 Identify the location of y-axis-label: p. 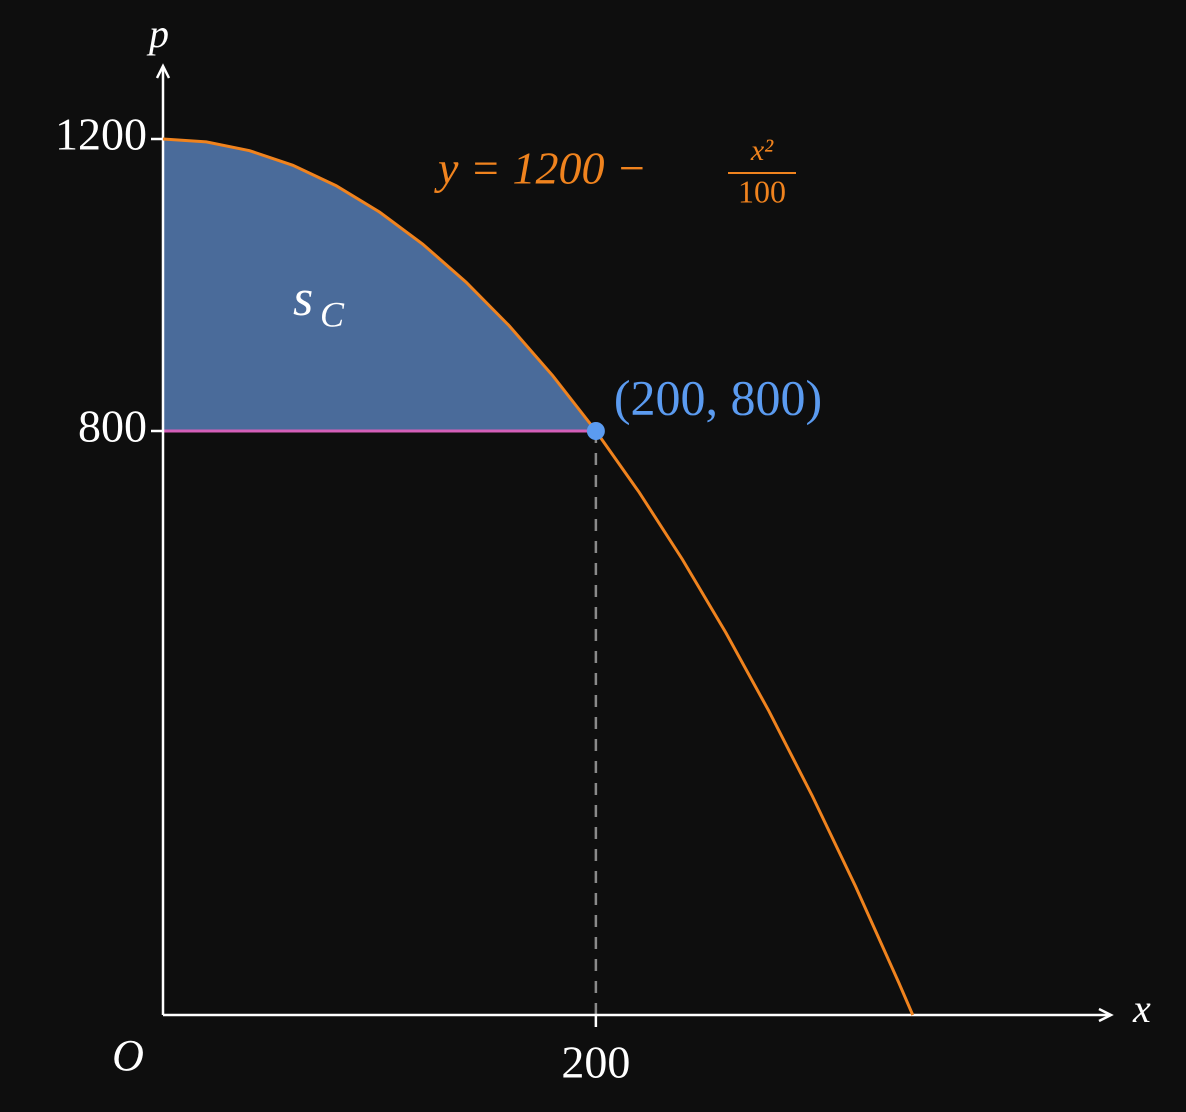
(157, 33).